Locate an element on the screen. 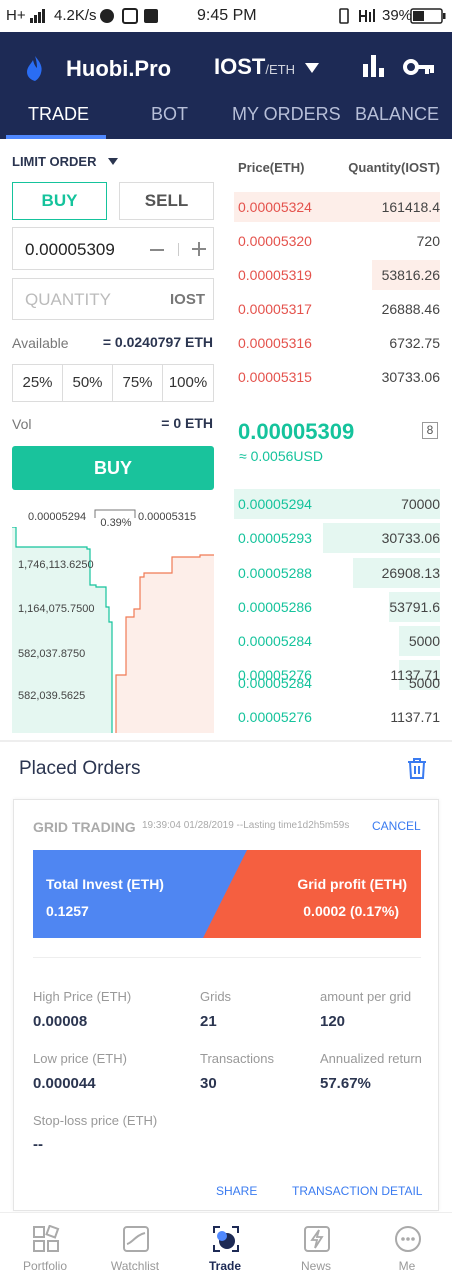 The width and height of the screenshot is (452, 1280). transactions-value: 30 is located at coordinates (208, 1083).